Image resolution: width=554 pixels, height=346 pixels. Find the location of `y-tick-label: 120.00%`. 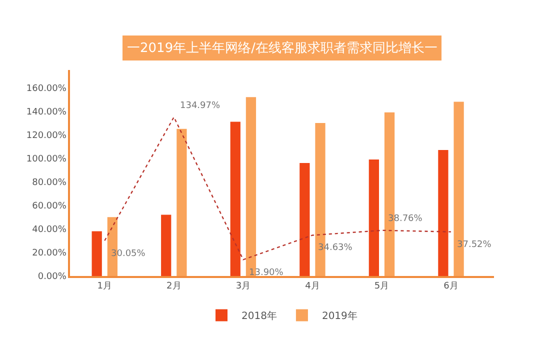

y-tick-label: 120.00% is located at coordinates (46, 135).